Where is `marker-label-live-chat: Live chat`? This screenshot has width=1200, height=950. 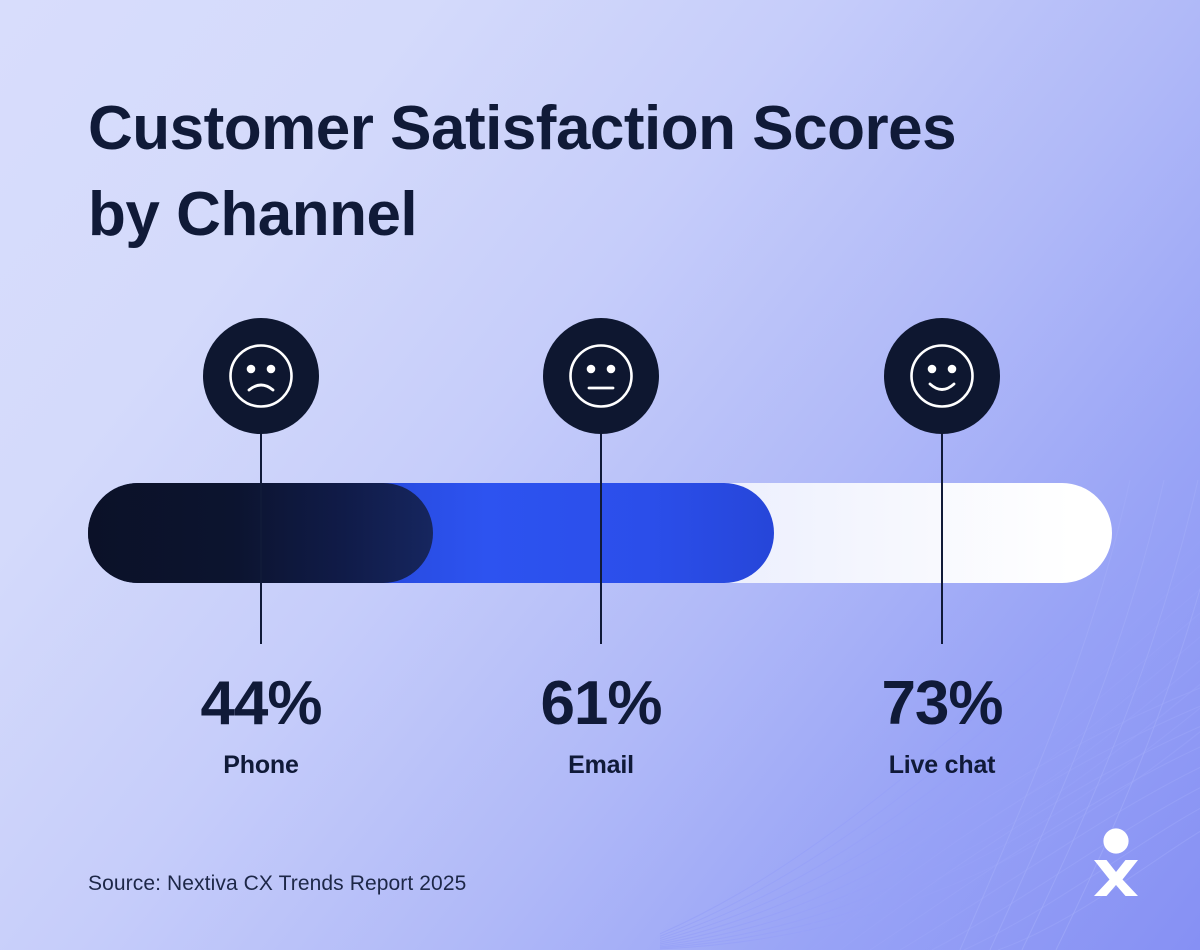 marker-label-live-chat: Live chat is located at coordinates (942, 765).